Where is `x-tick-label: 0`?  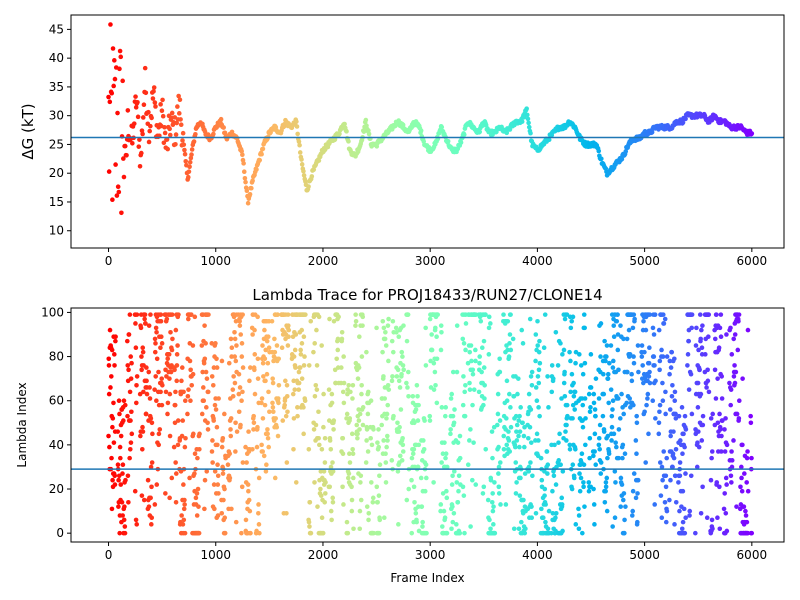 x-tick-label: 0 is located at coordinates (109, 555).